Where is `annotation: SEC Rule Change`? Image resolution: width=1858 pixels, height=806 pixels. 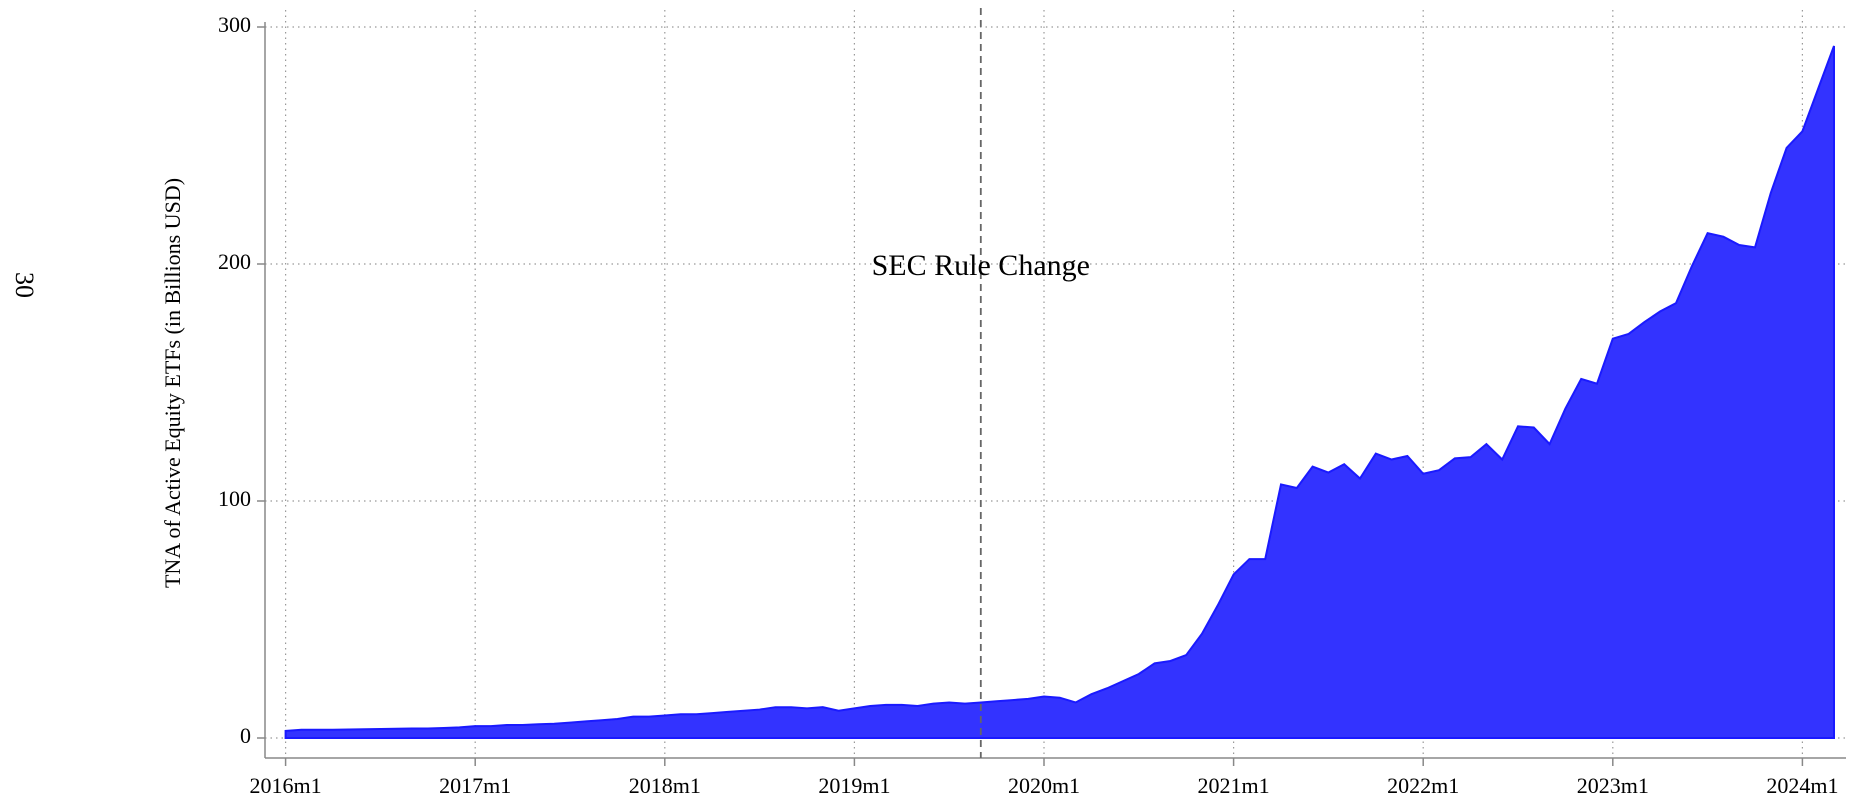
annotation: SEC Rule Change is located at coordinates (981, 265).